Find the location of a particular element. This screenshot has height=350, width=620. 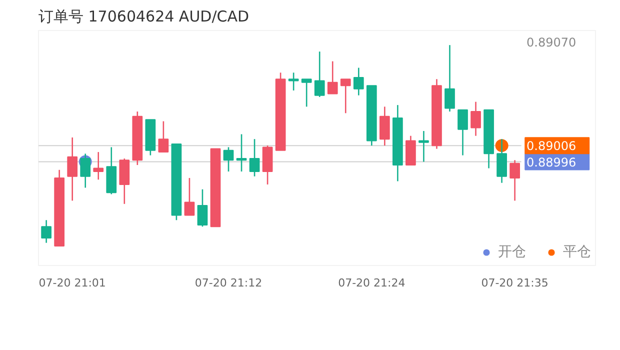

x-tick-label: 07-20 21:01 is located at coordinates (72, 283).